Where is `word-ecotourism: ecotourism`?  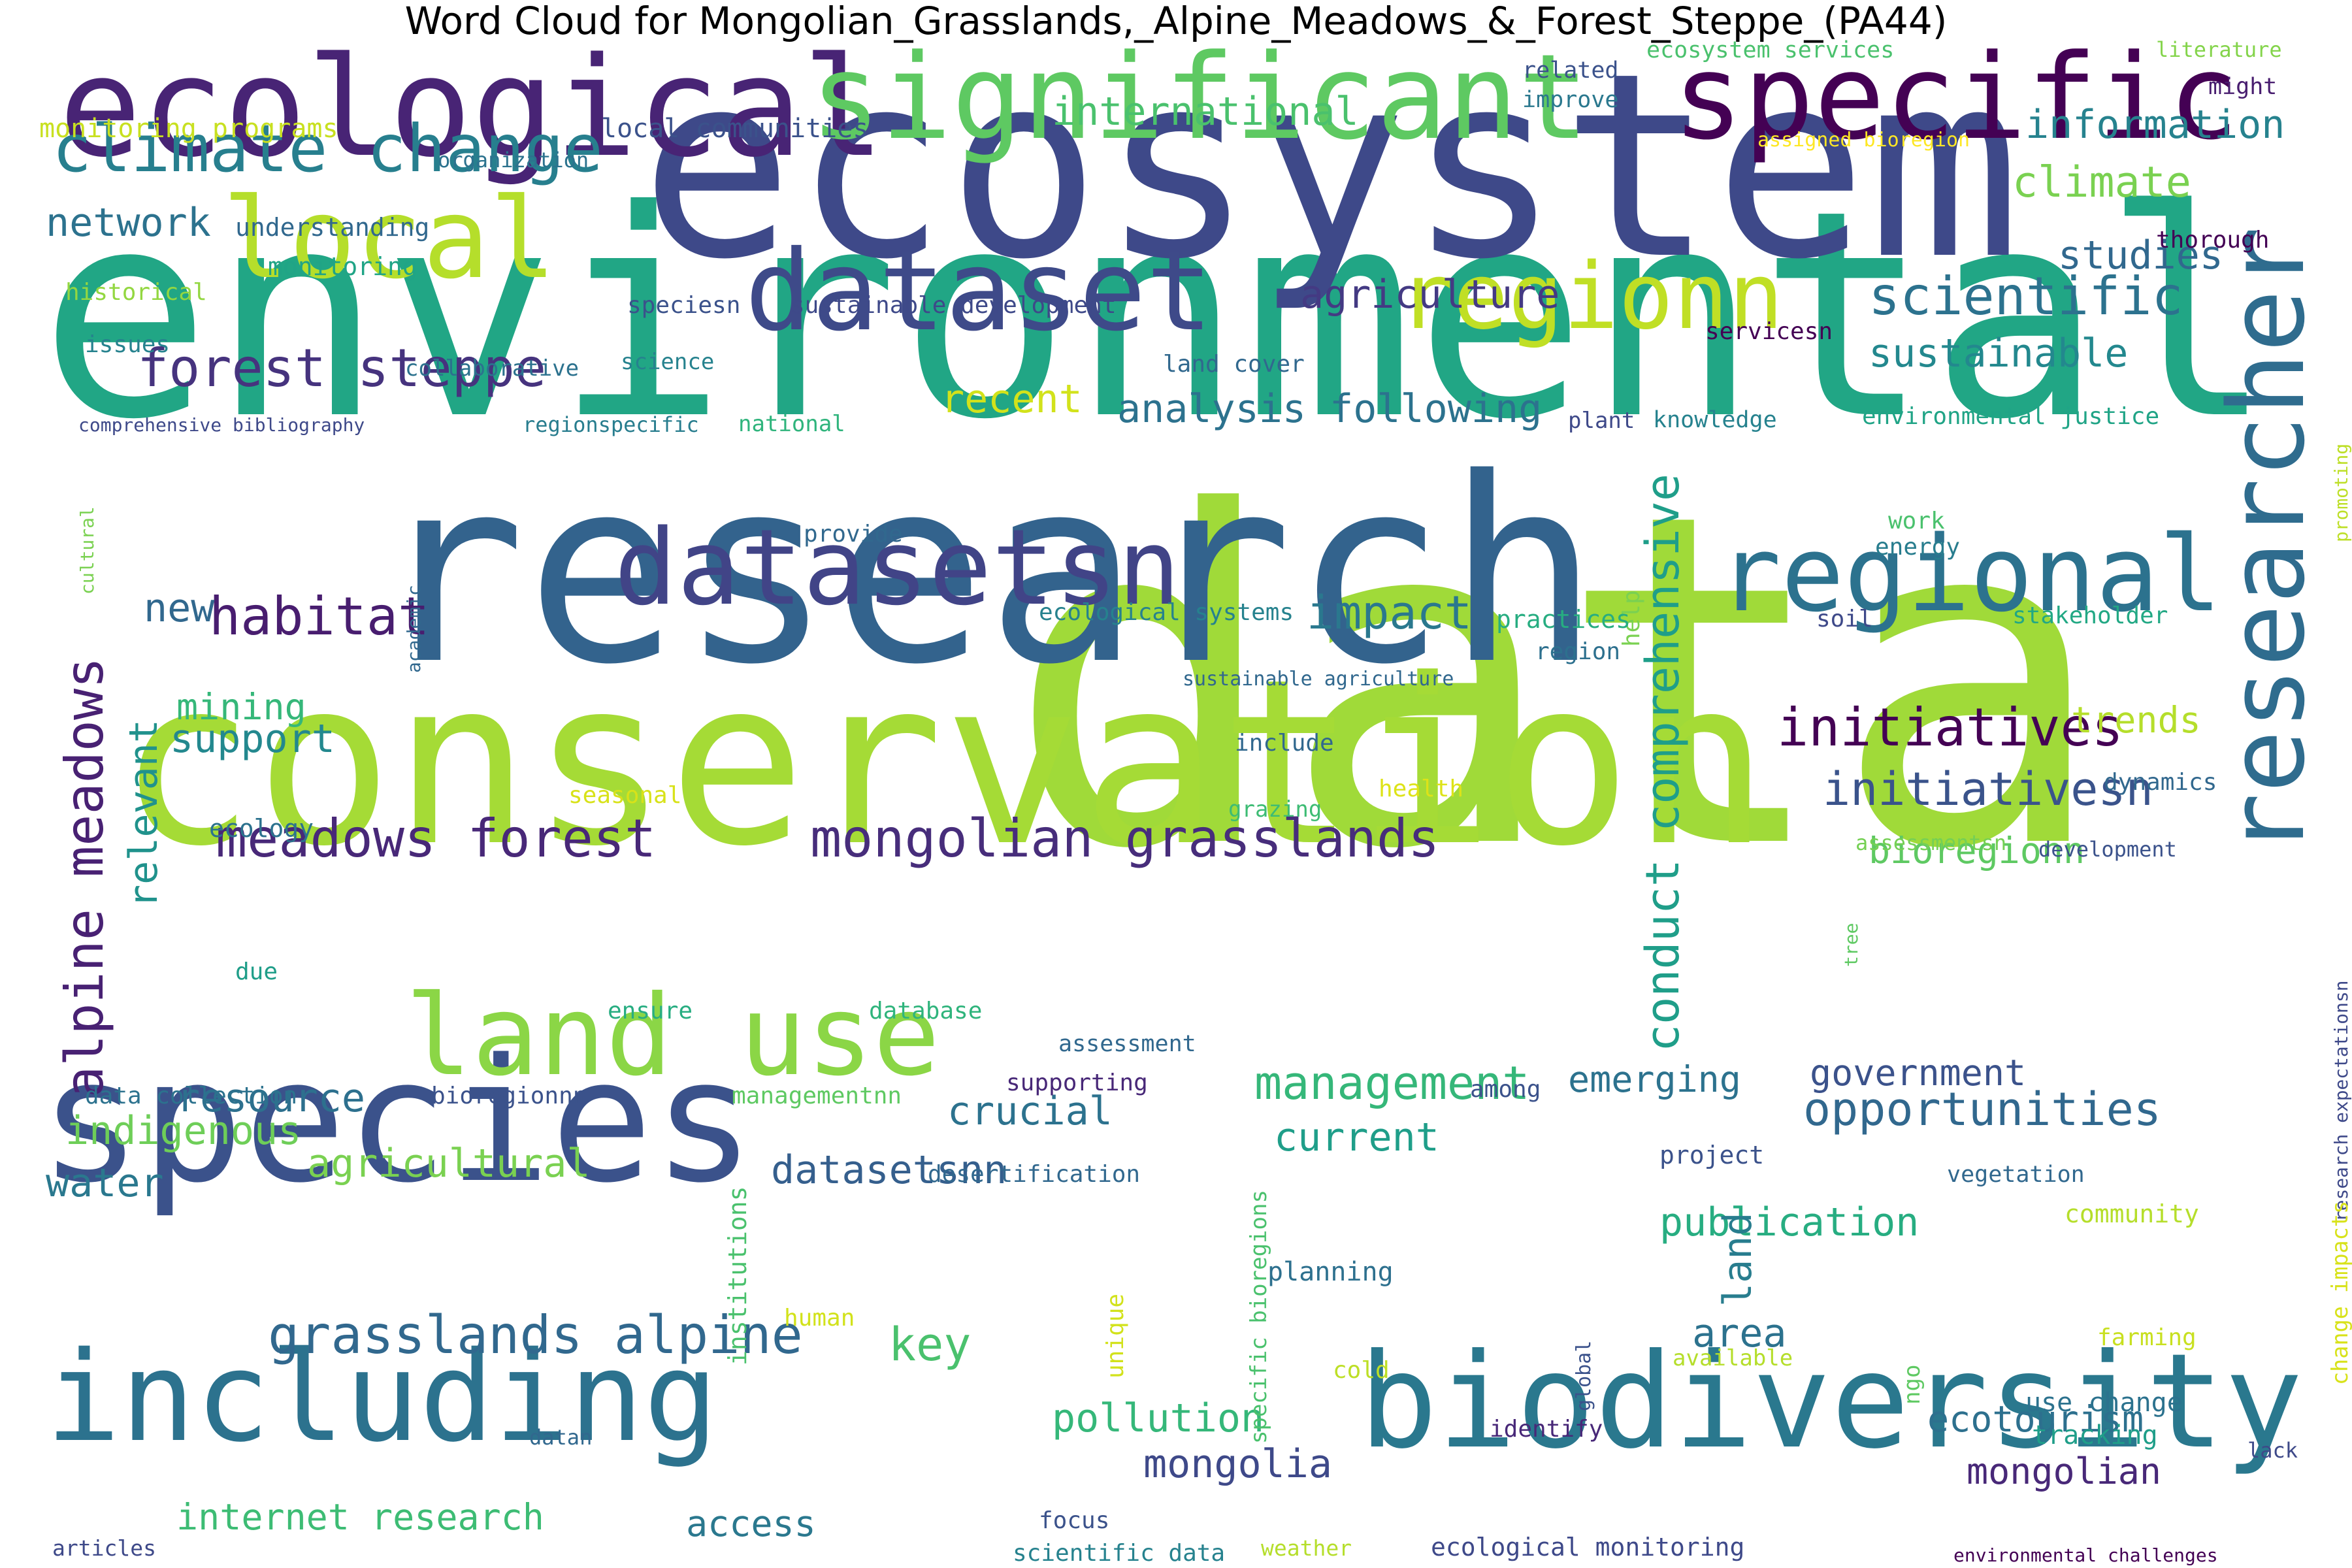
word-ecotourism: ecotourism is located at coordinates (2035, 1418).